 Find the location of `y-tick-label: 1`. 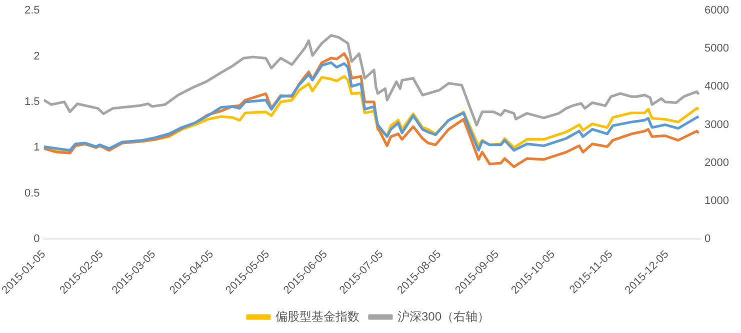

y-tick-label: 1 is located at coordinates (37, 148).